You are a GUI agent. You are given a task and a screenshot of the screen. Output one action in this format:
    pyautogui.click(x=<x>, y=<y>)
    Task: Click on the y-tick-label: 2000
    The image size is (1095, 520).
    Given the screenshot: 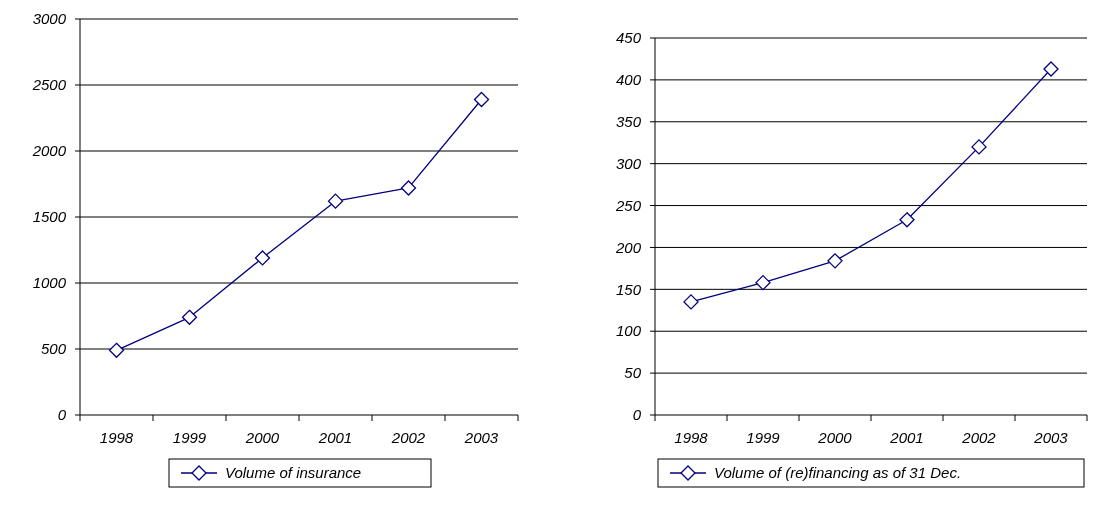 What is the action you would take?
    pyautogui.click(x=49, y=151)
    